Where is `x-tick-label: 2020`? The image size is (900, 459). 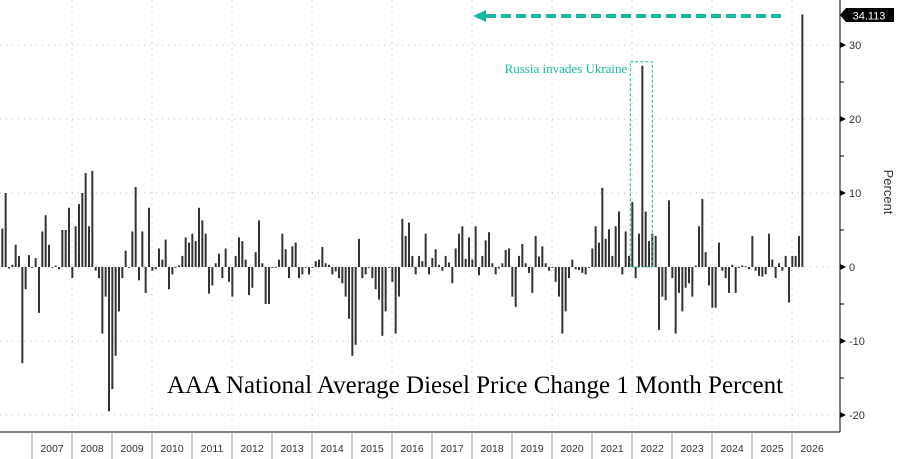 x-tick-label: 2020 is located at coordinates (572, 449).